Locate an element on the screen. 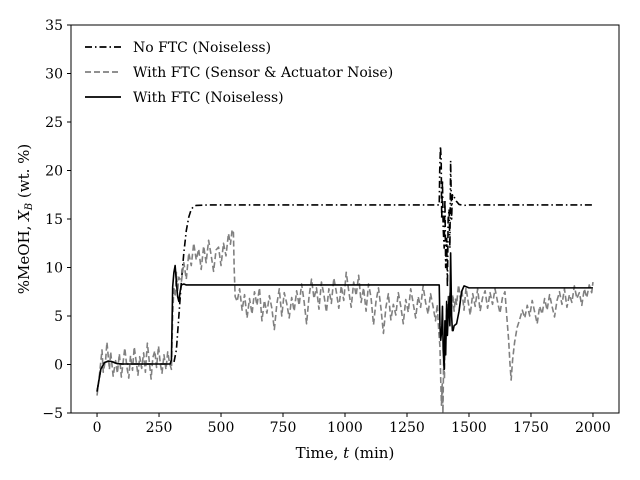 This screenshot has height=480, width=640. x-tick-label: 750 is located at coordinates (283, 428).